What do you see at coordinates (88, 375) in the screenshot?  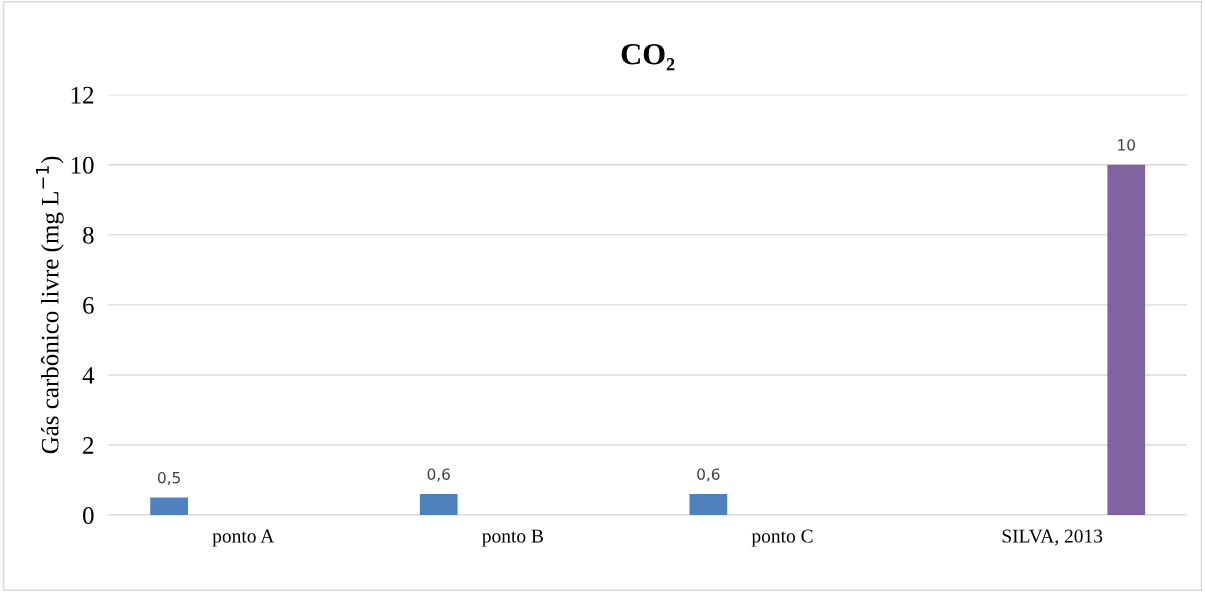 I see `y-tick-label: 4` at bounding box center [88, 375].